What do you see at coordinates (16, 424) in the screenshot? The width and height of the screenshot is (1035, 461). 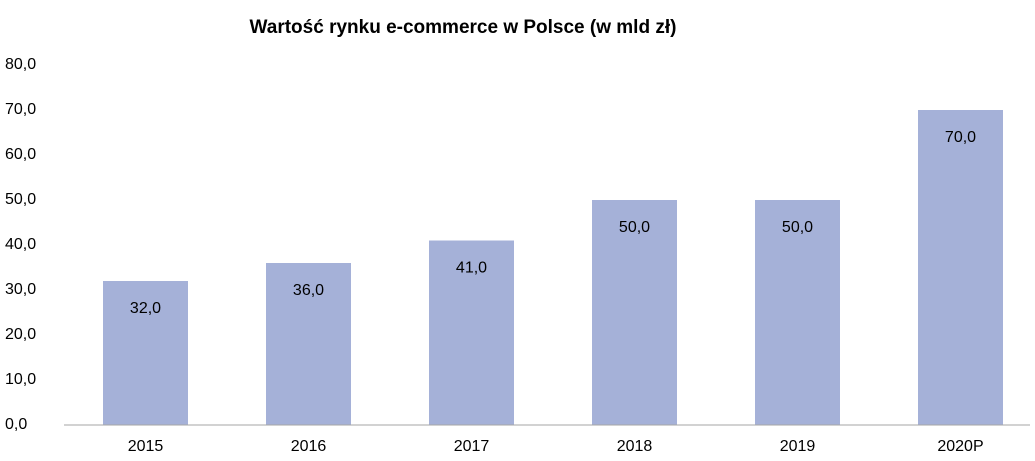 I see `y-tick-label: 0,0` at bounding box center [16, 424].